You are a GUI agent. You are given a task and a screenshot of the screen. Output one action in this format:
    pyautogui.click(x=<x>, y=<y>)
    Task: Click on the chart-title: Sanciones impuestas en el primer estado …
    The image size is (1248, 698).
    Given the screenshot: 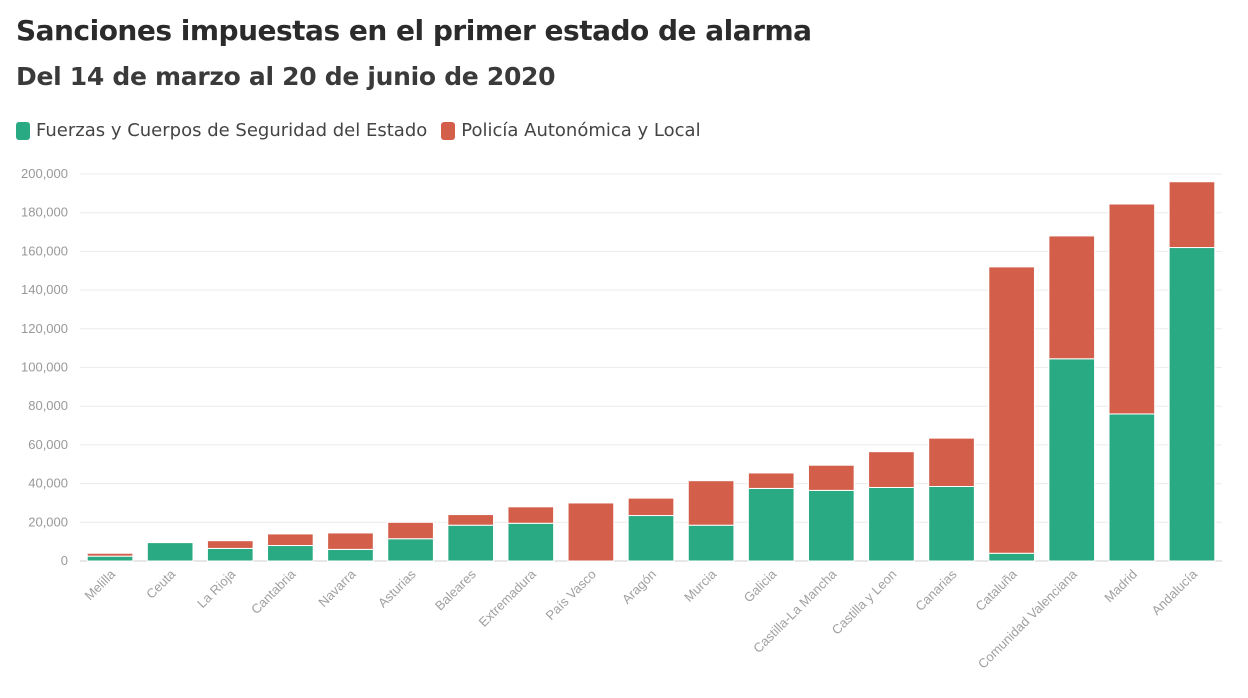 What is the action you would take?
    pyautogui.click(x=414, y=30)
    